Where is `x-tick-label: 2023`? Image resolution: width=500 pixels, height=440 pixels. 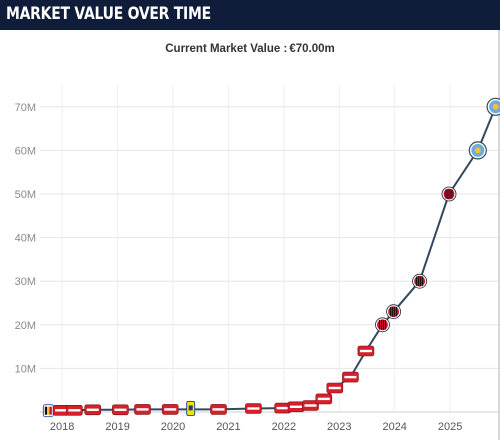
x-tick-label: 2023 is located at coordinates (339, 427).